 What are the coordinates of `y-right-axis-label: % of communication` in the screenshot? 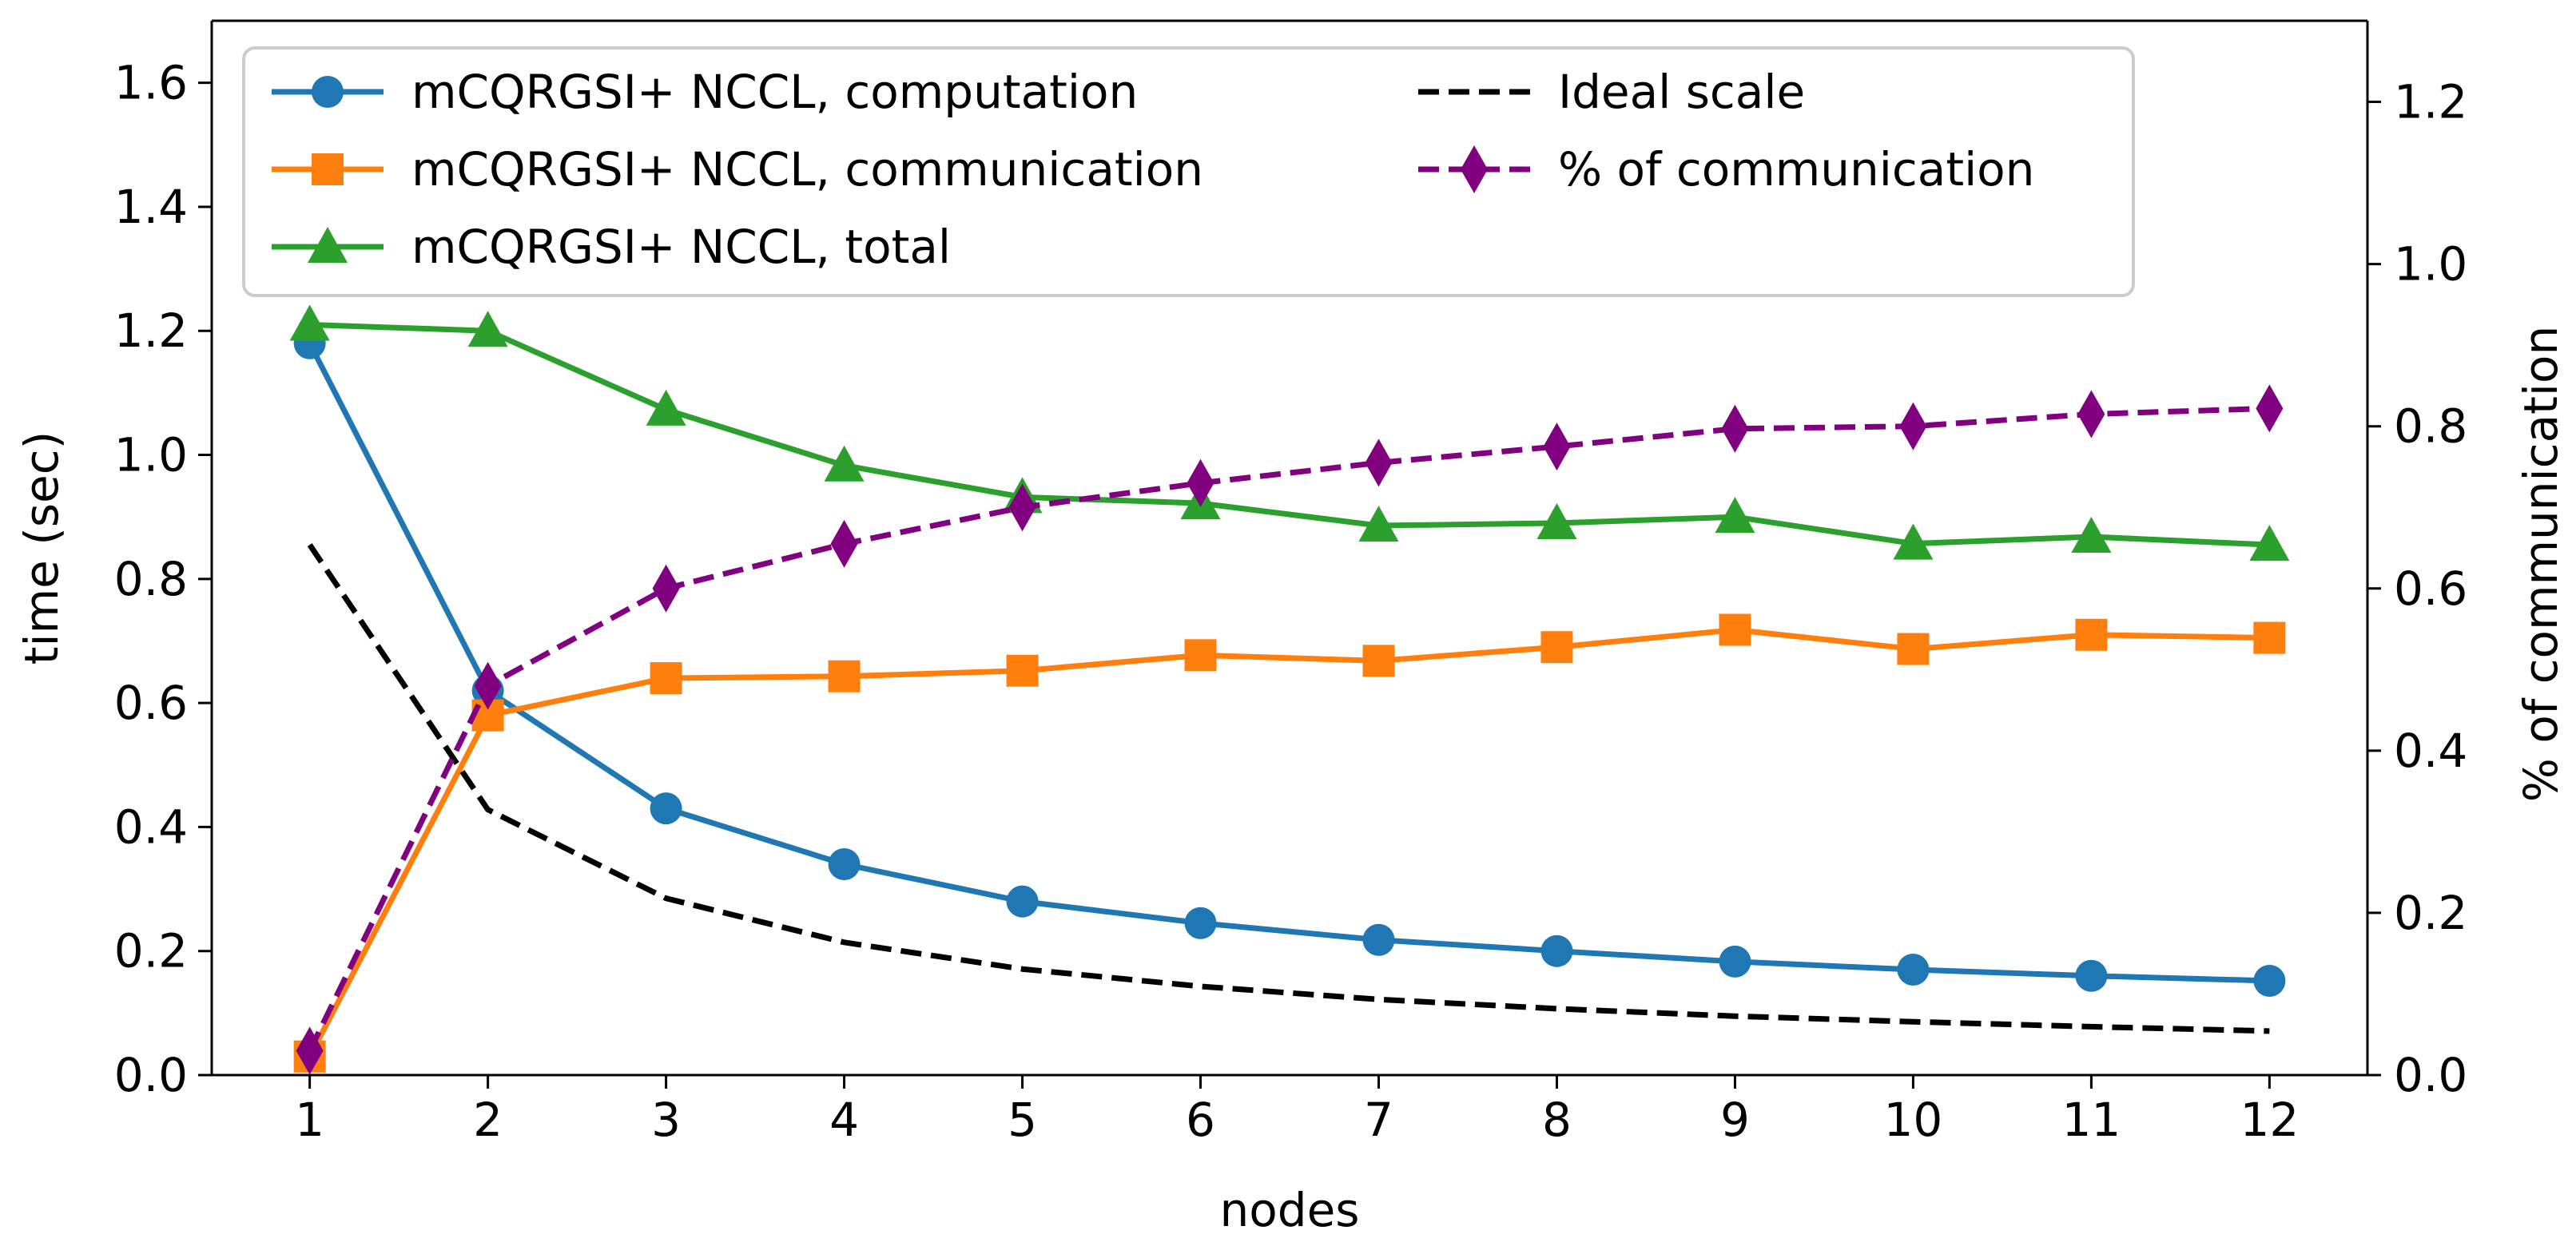 It's located at (2541, 564).